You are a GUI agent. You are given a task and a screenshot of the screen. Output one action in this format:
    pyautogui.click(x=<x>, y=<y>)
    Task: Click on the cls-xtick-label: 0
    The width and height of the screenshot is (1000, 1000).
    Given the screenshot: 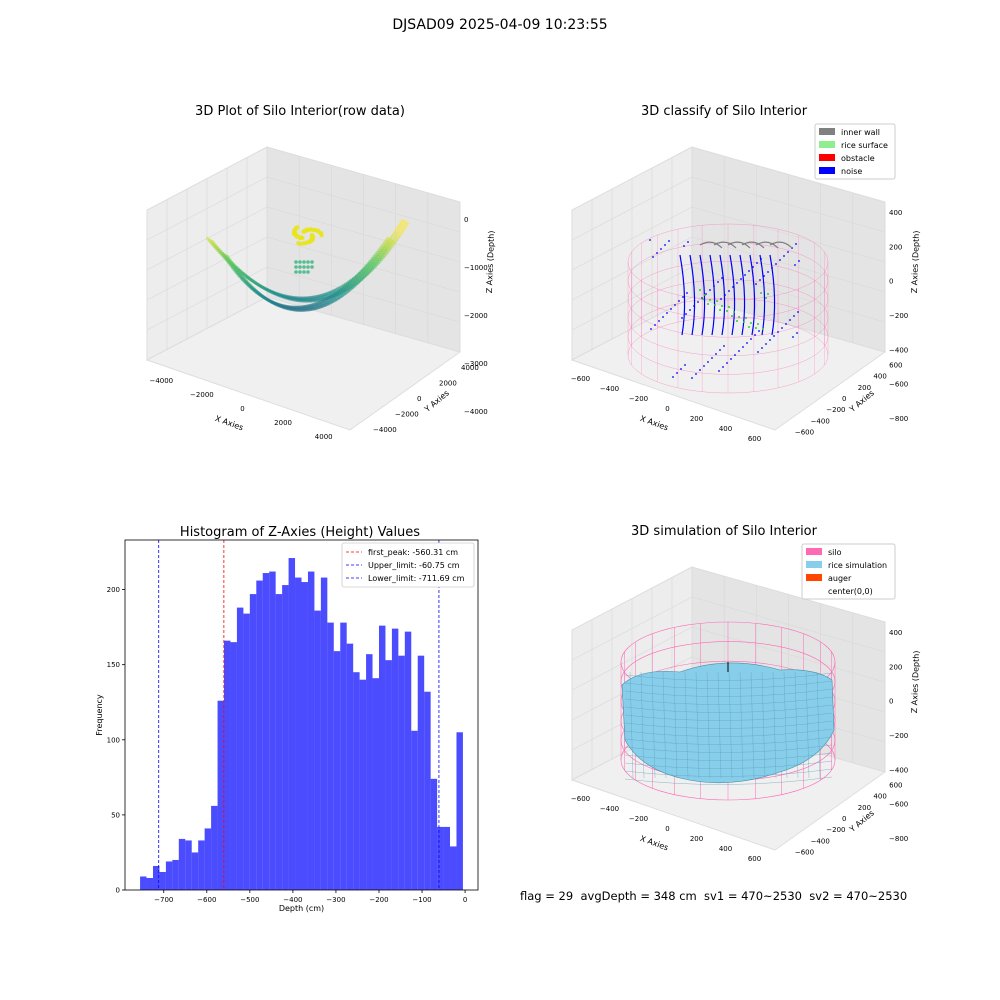 What is the action you would take?
    pyautogui.click(x=667, y=409)
    